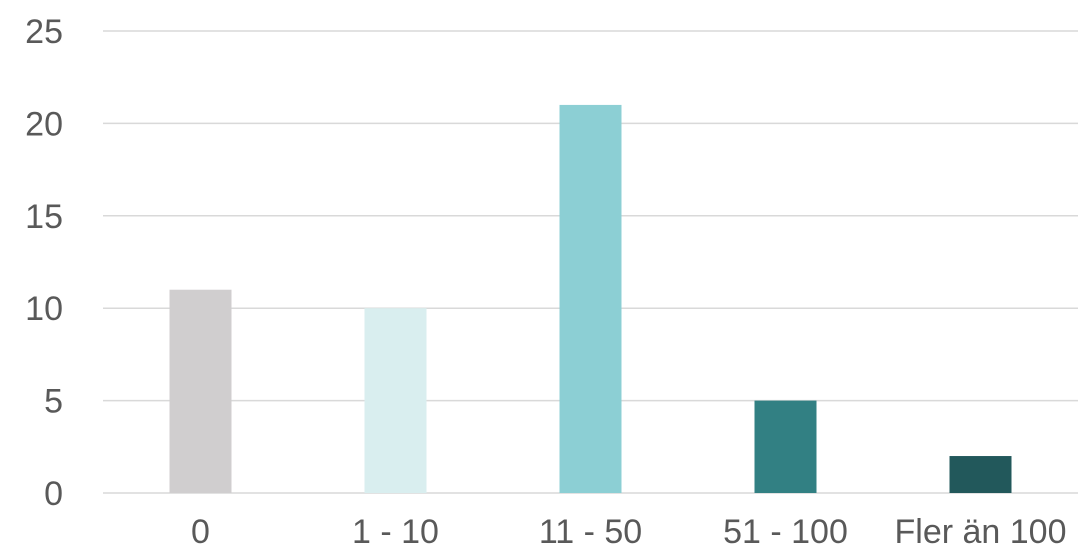  What do you see at coordinates (53, 402) in the screenshot?
I see `y-tick-label: 5` at bounding box center [53, 402].